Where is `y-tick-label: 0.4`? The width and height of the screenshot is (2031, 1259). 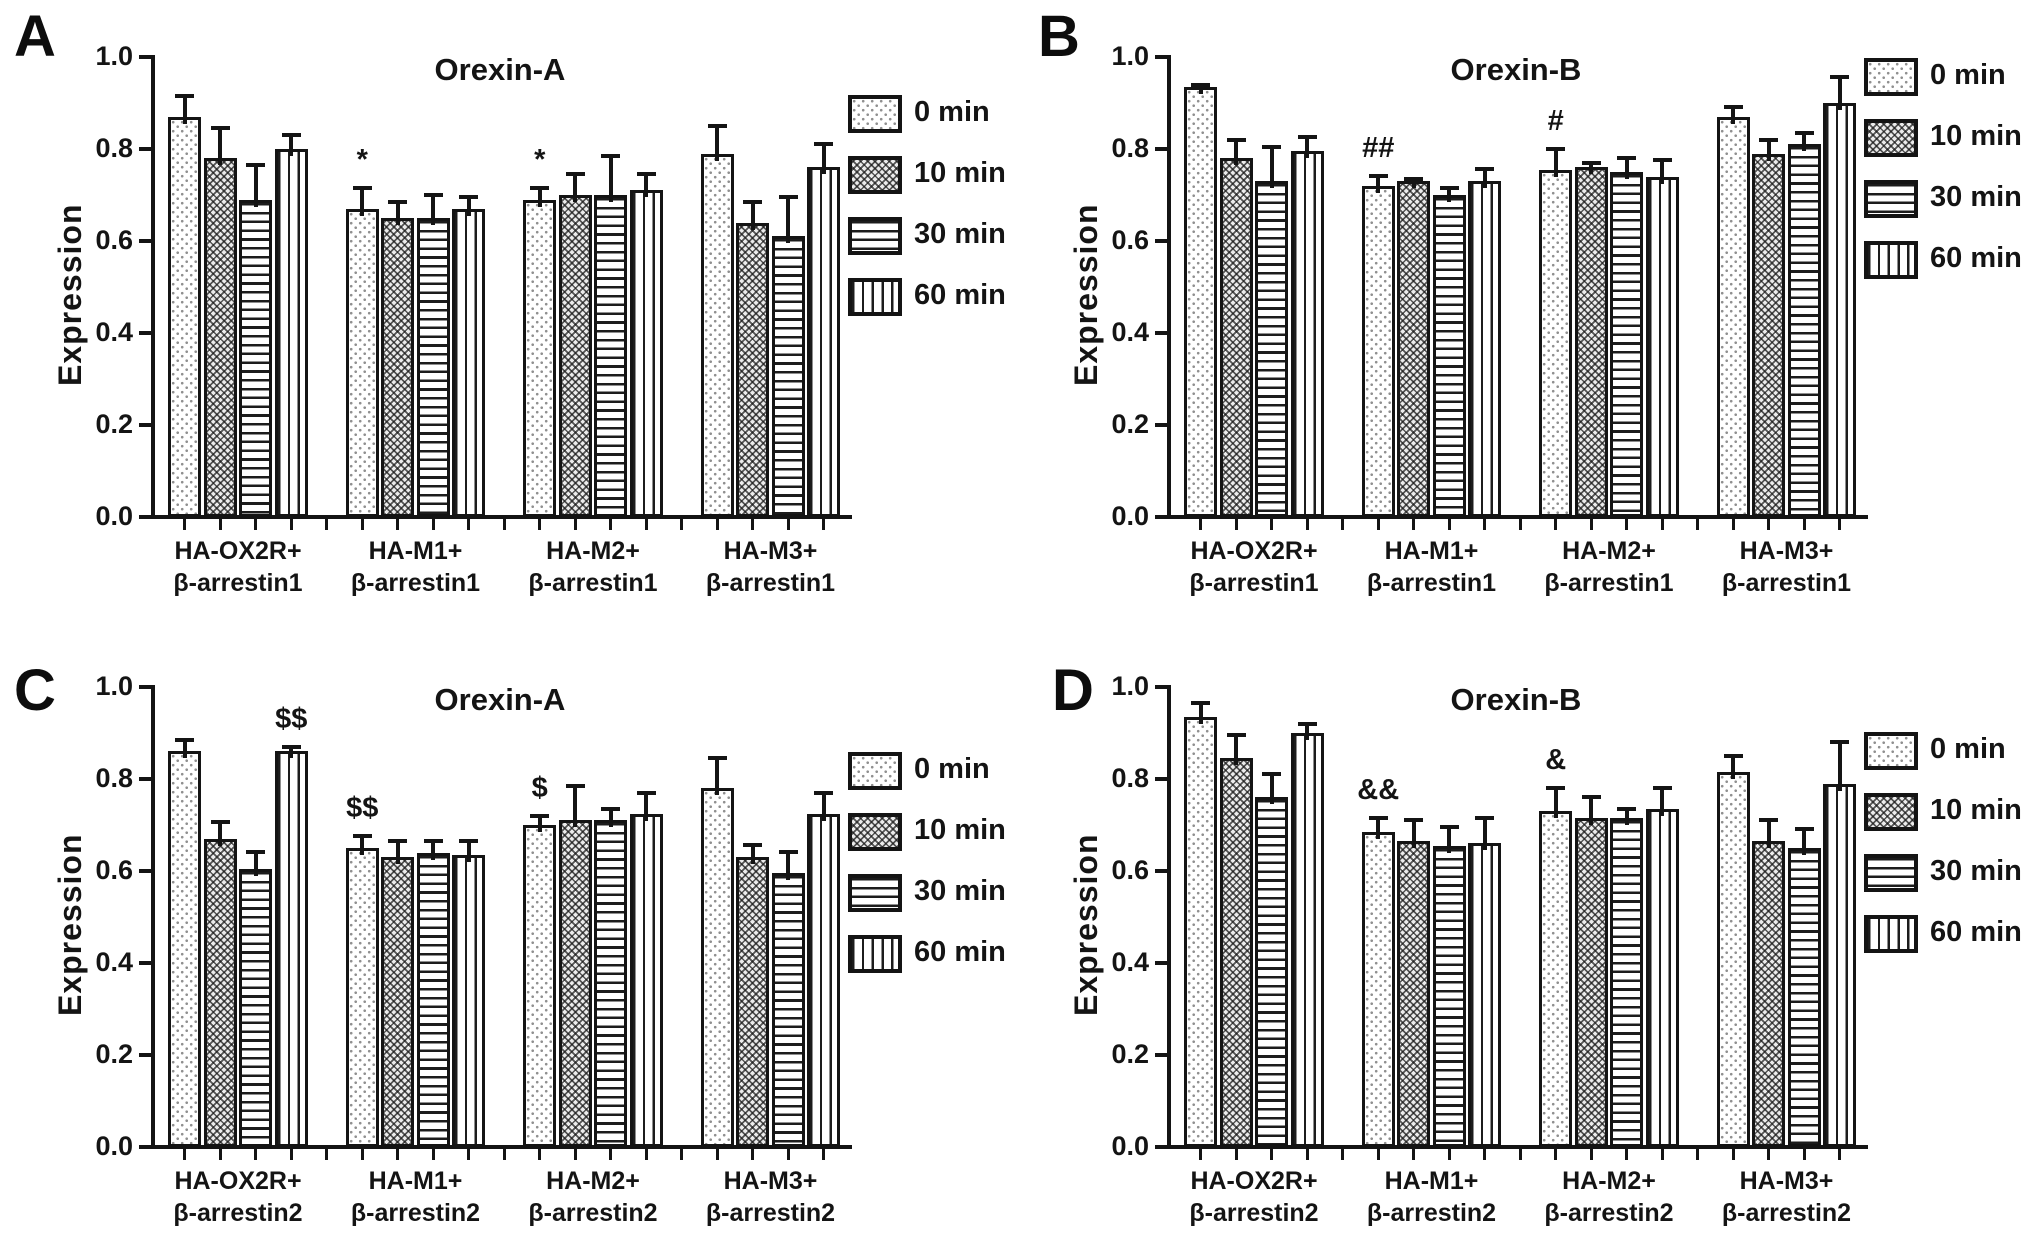 y-tick-label: 0.4 is located at coordinates (1130, 332).